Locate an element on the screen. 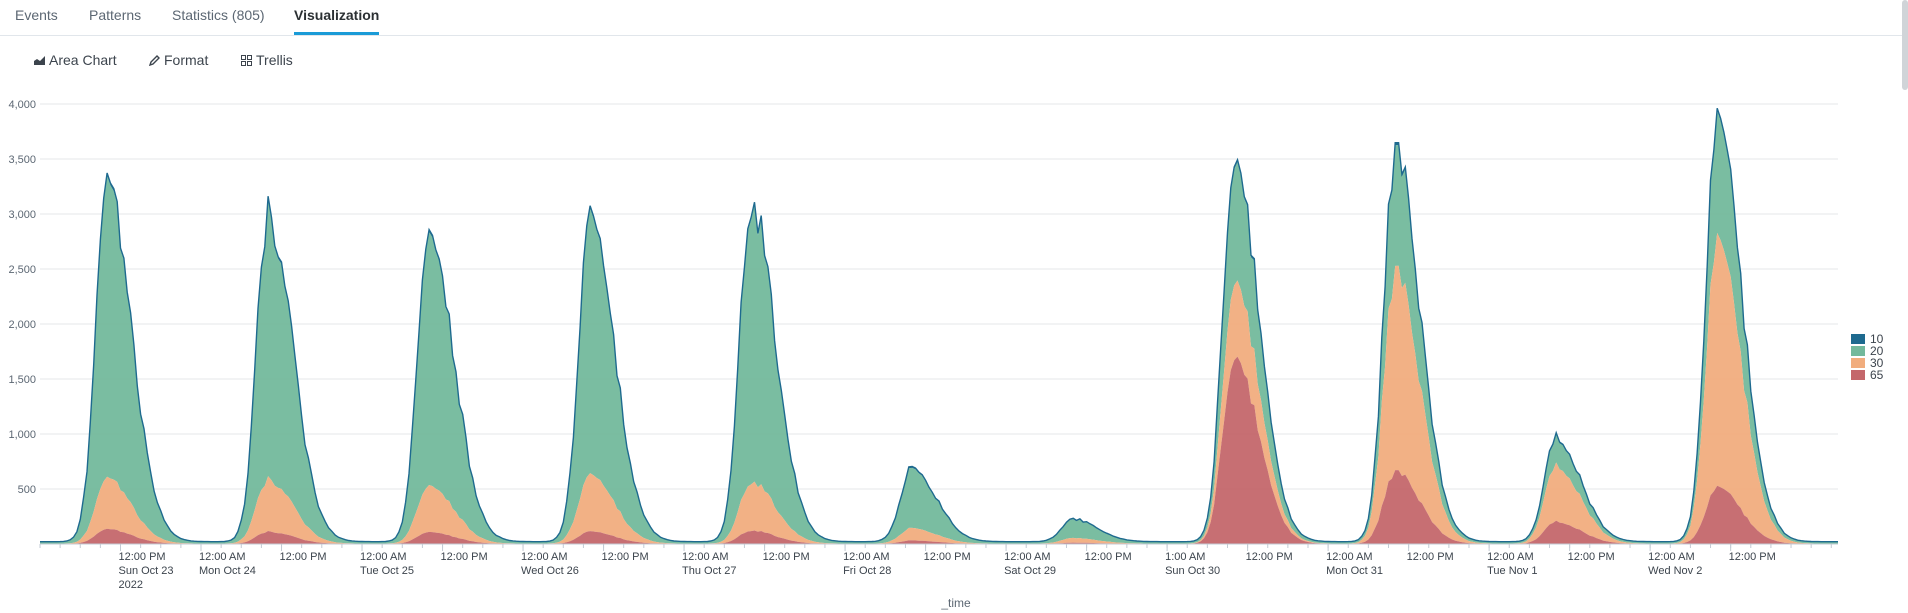 The image size is (1908, 613). tab-visualization: Visualization is located at coordinates (337, 20).